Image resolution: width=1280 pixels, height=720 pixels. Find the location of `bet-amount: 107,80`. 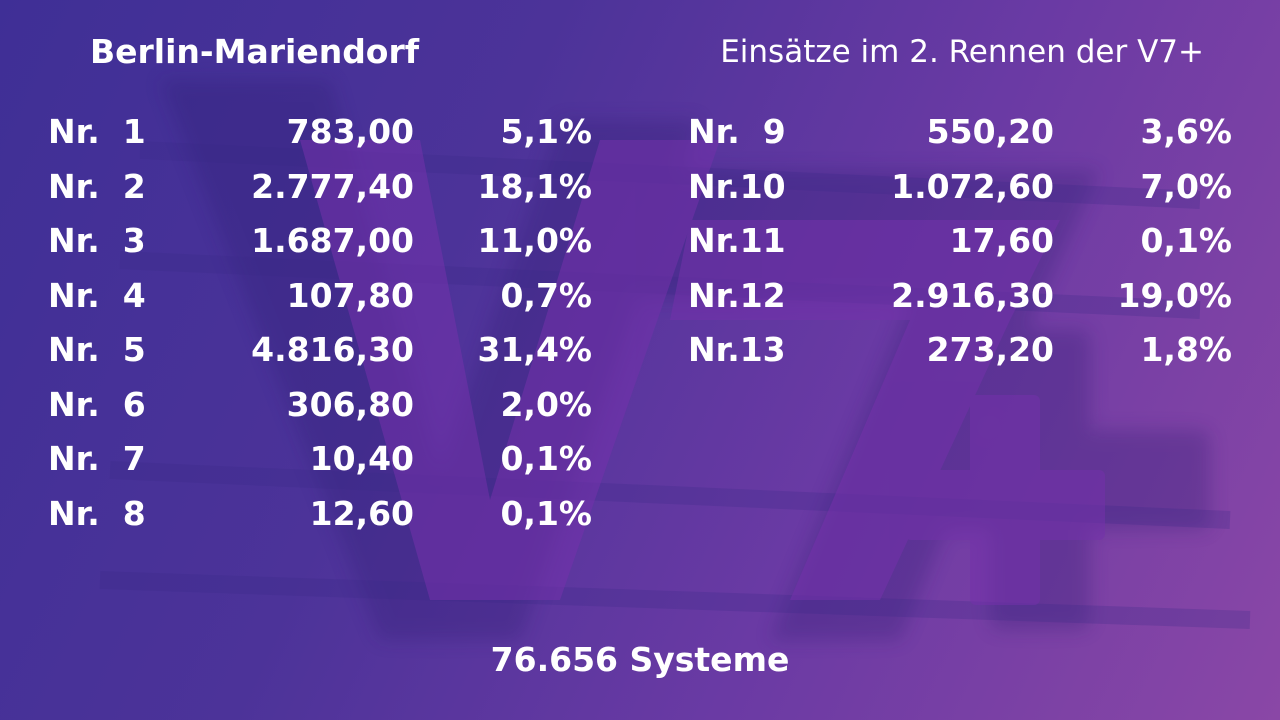

bet-amount: 107,80 is located at coordinates (350, 295).